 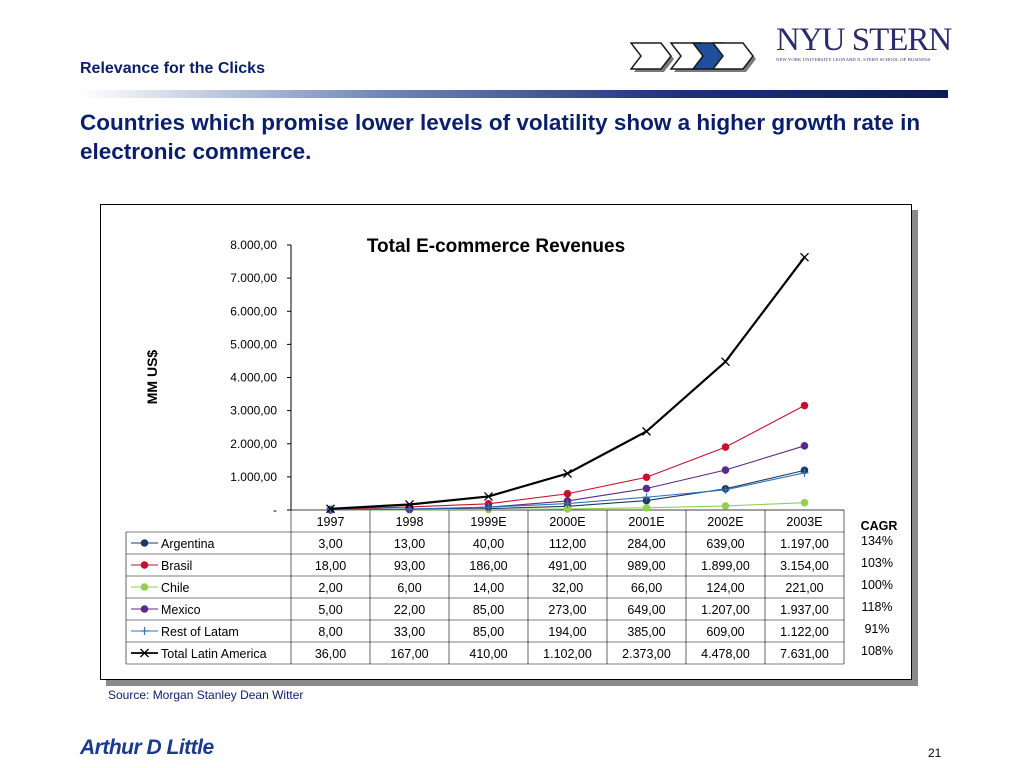 What do you see at coordinates (330, 566) in the screenshot?
I see `table-cell-brasil: 18,00` at bounding box center [330, 566].